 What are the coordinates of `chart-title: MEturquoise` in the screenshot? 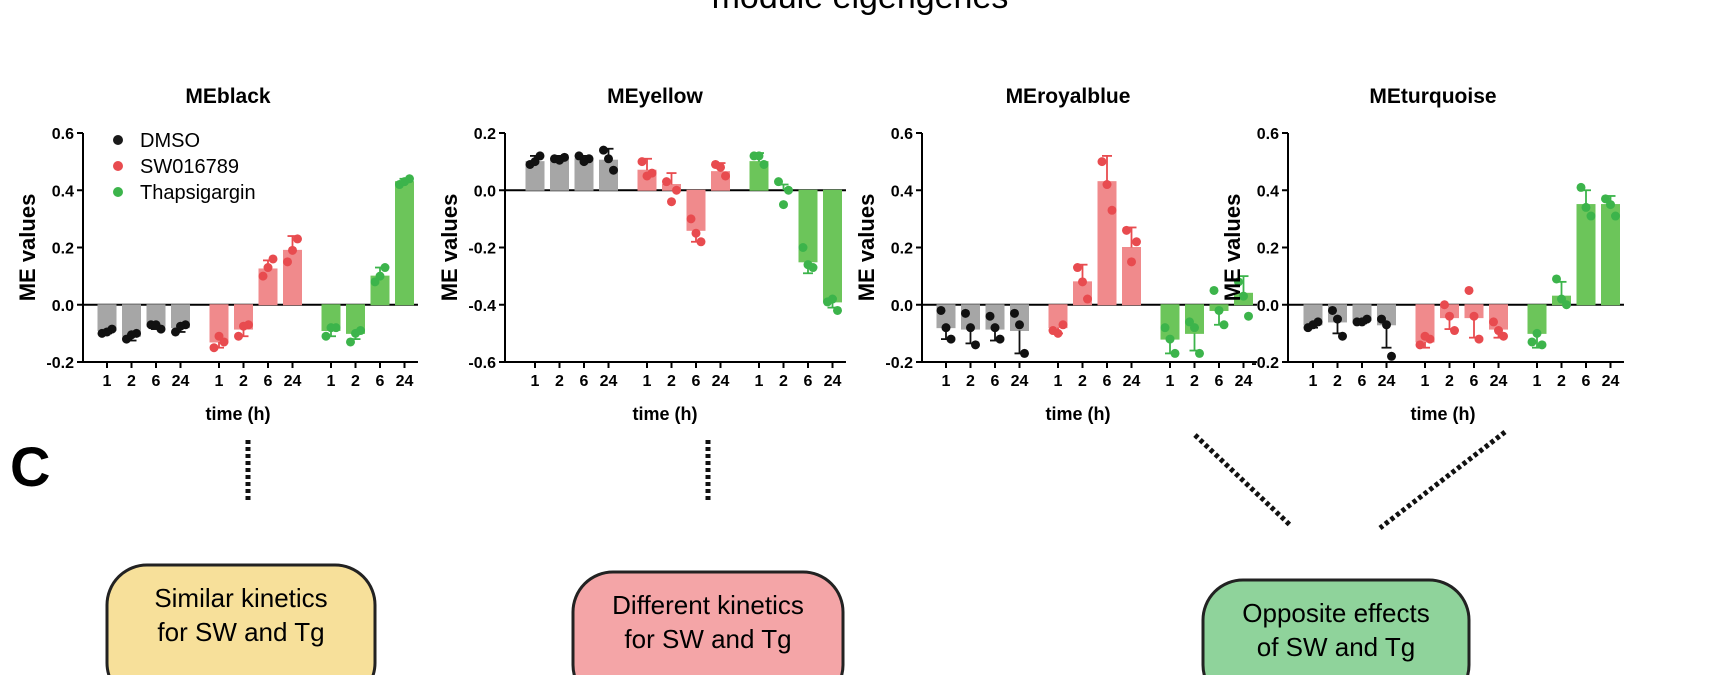 It's located at (1432, 96).